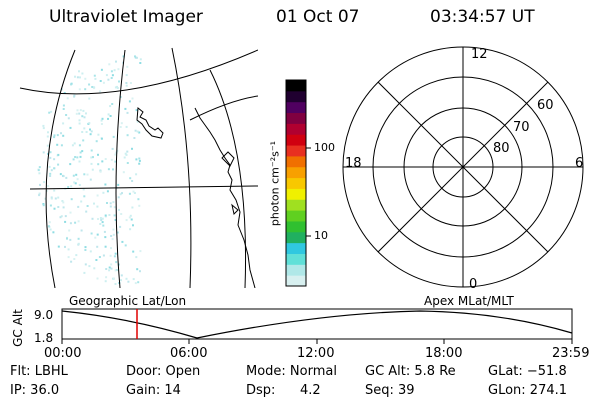 The height and width of the screenshot is (400, 600). Describe the element at coordinates (181, 167) in the screenshot. I see `latitude-arc` at that location.